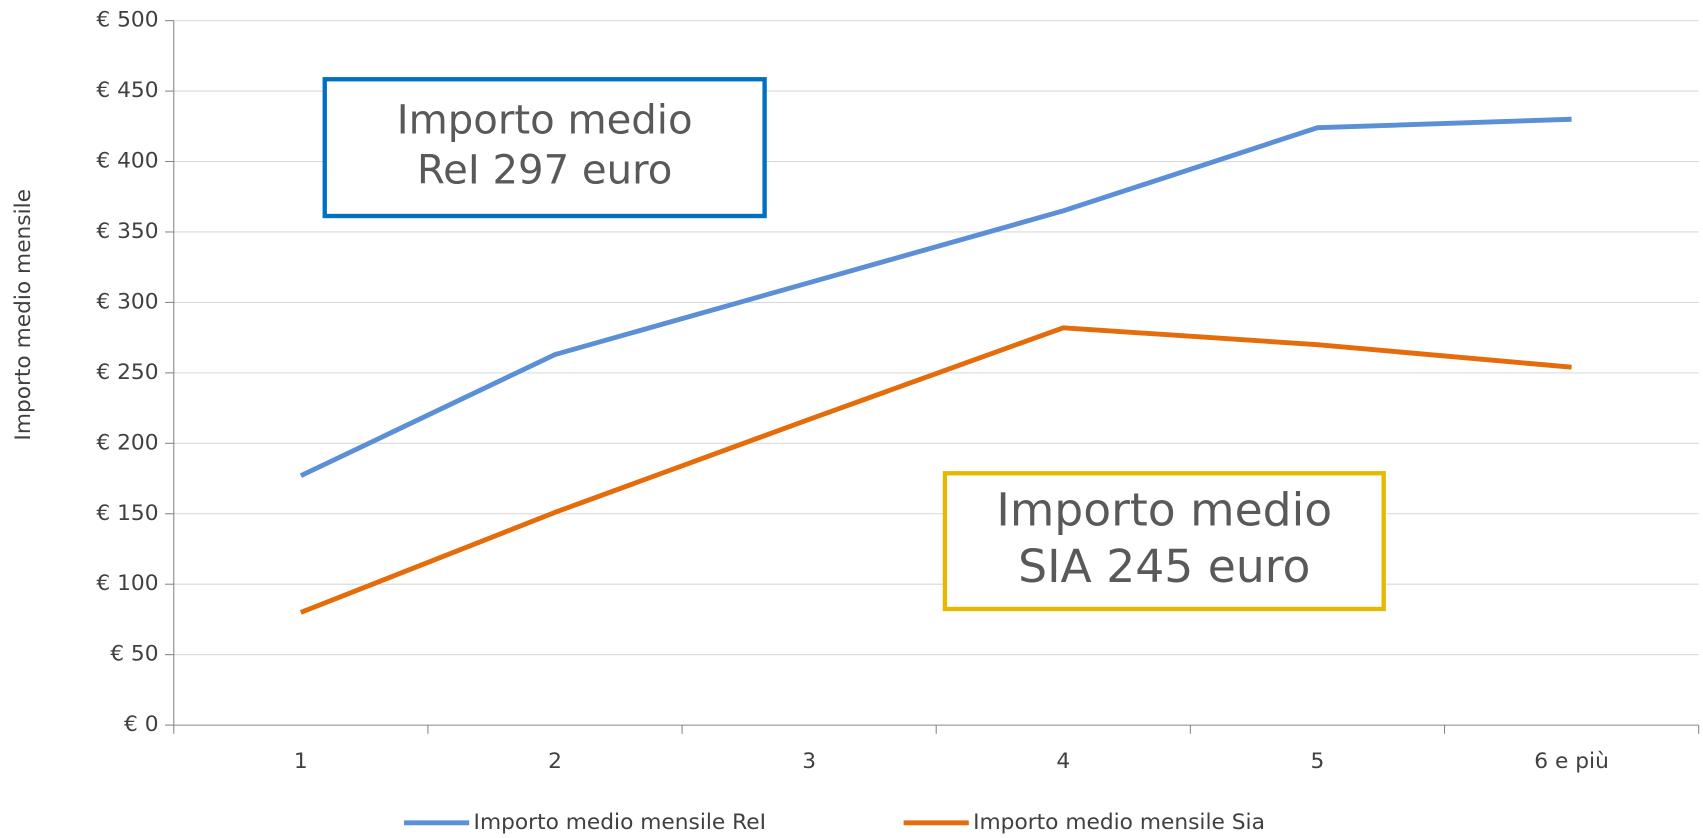  What do you see at coordinates (544, 171) in the screenshot?
I see `annotation-text: ReI 297 euro` at bounding box center [544, 171].